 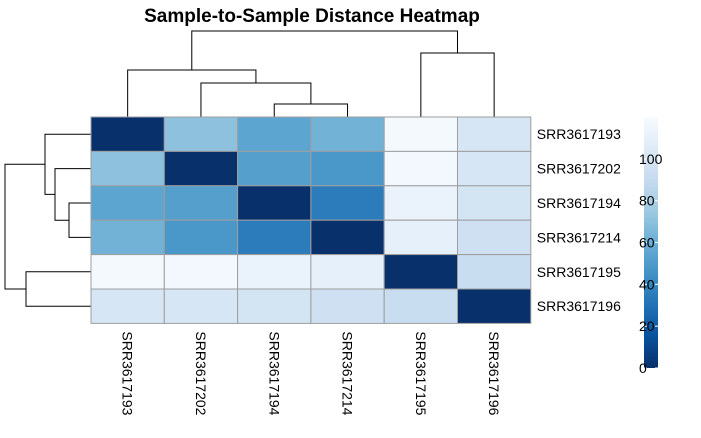 I want to click on row-label: SRR3617193, so click(x=579, y=134).